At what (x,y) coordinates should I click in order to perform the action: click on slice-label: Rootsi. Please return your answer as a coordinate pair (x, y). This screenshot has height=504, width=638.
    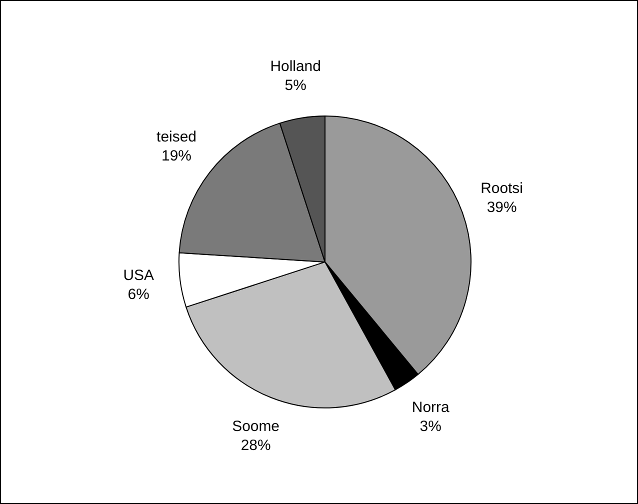
    Looking at the image, I should click on (501, 189).